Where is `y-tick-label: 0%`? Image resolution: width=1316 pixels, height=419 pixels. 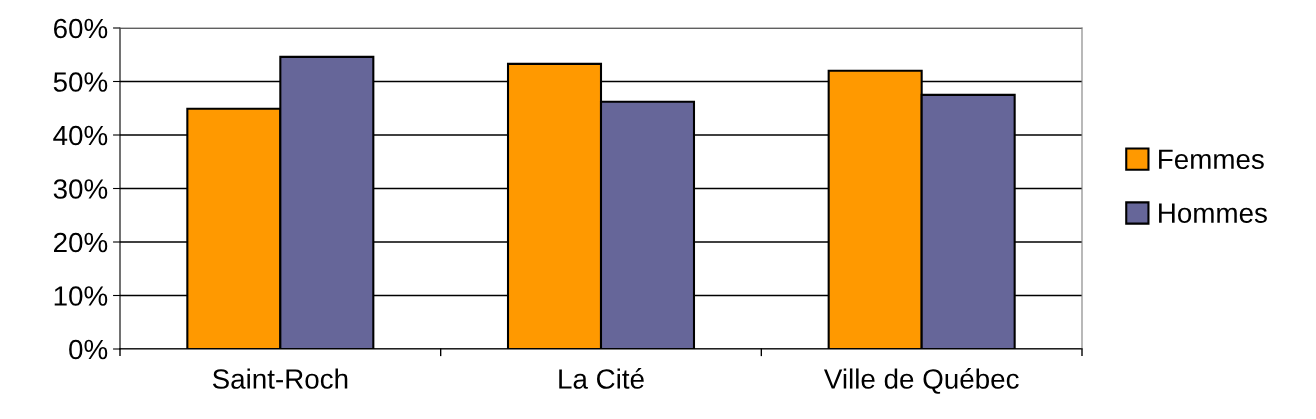 y-tick-label: 0% is located at coordinates (88, 349).